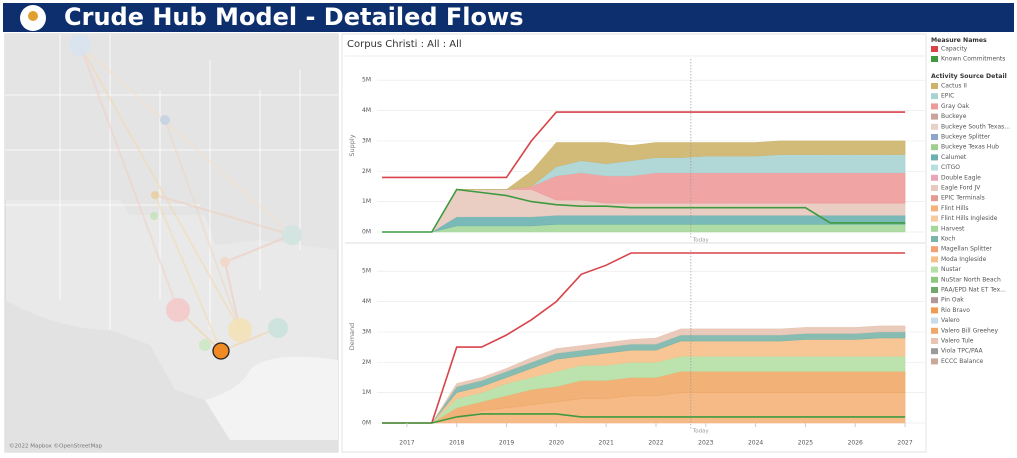 The height and width of the screenshot is (458, 1017). I want to click on legend-item: Harvest, so click(953, 228).